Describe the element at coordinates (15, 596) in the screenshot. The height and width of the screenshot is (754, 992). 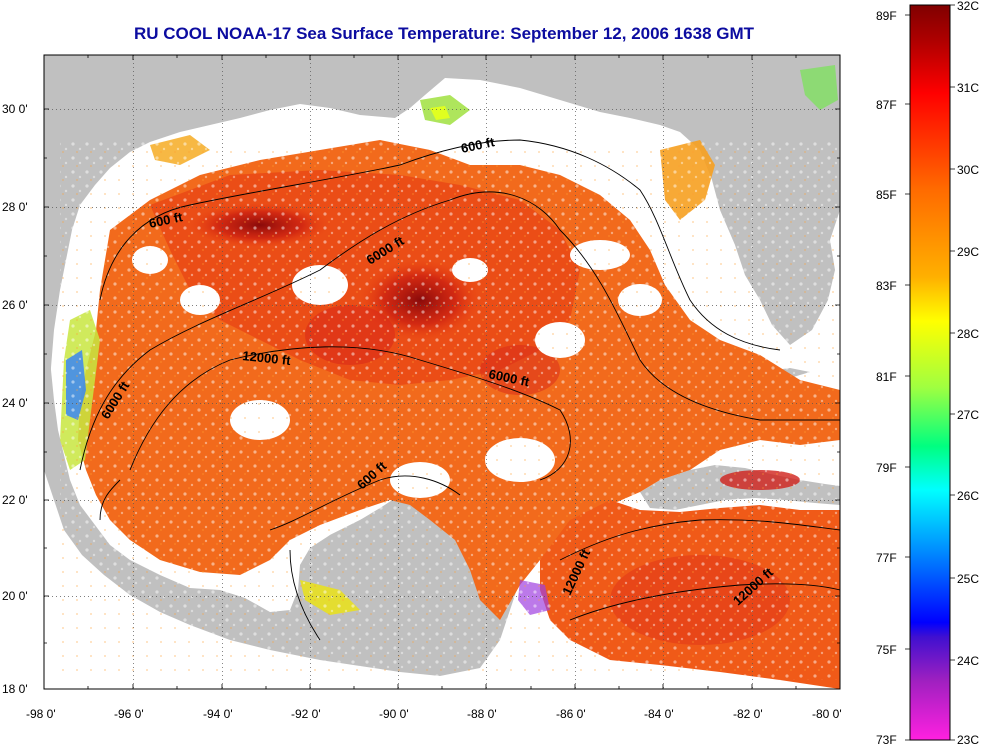
I see `lat-tick-label: 20 0'` at that location.